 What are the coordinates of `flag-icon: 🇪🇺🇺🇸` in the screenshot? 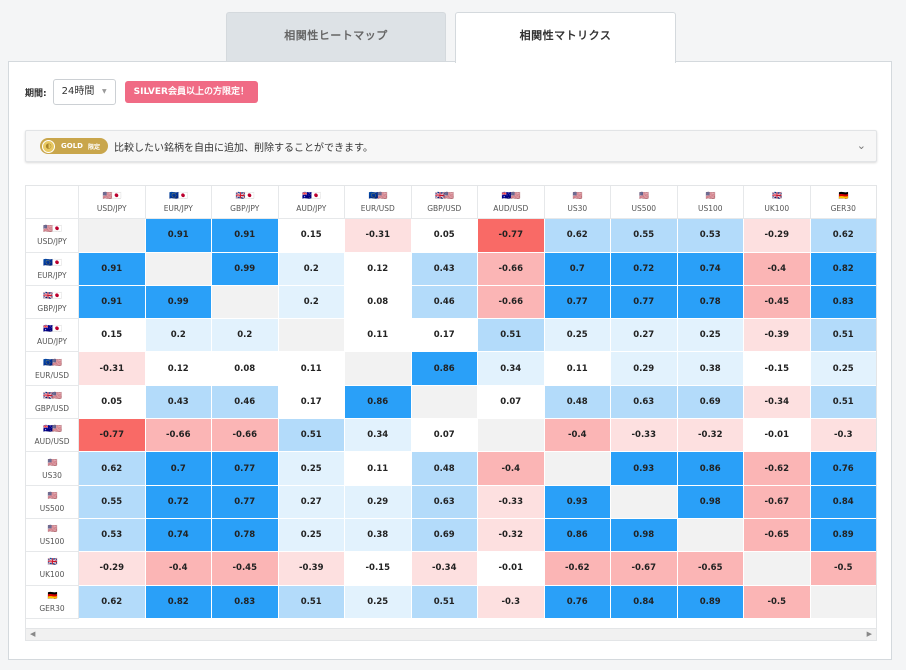 It's located at (378, 196).